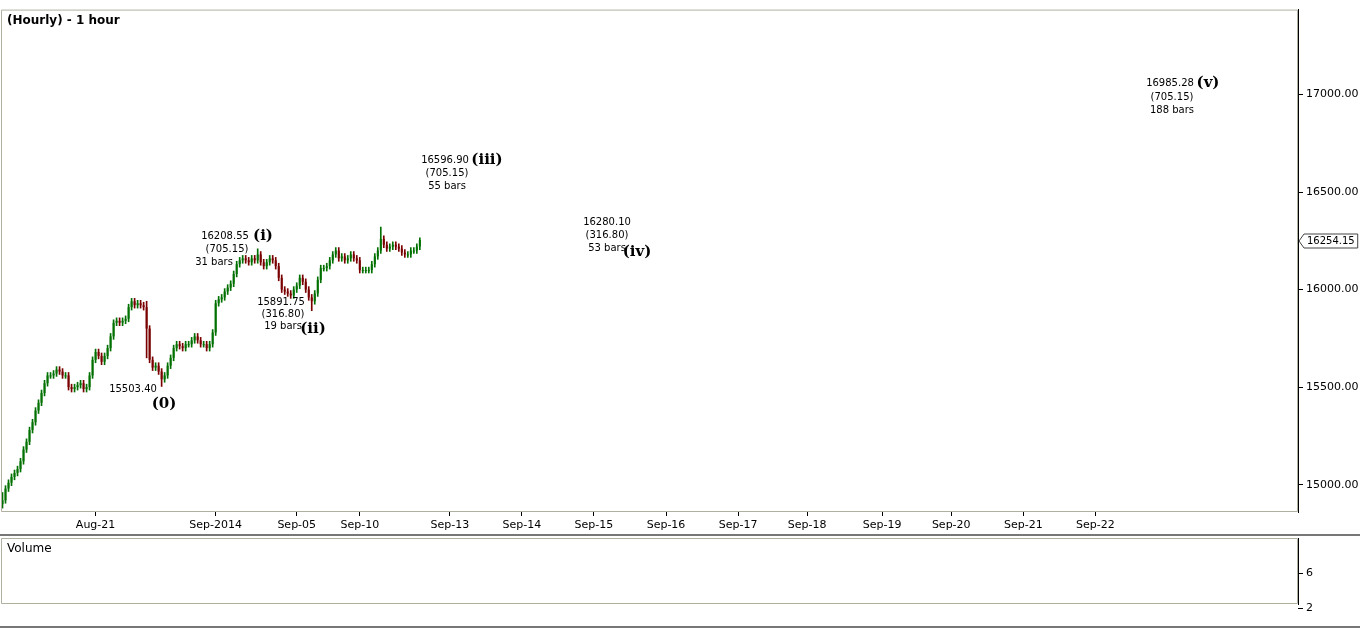  I want to click on x-tick-label: Sep-22, so click(1095, 525).